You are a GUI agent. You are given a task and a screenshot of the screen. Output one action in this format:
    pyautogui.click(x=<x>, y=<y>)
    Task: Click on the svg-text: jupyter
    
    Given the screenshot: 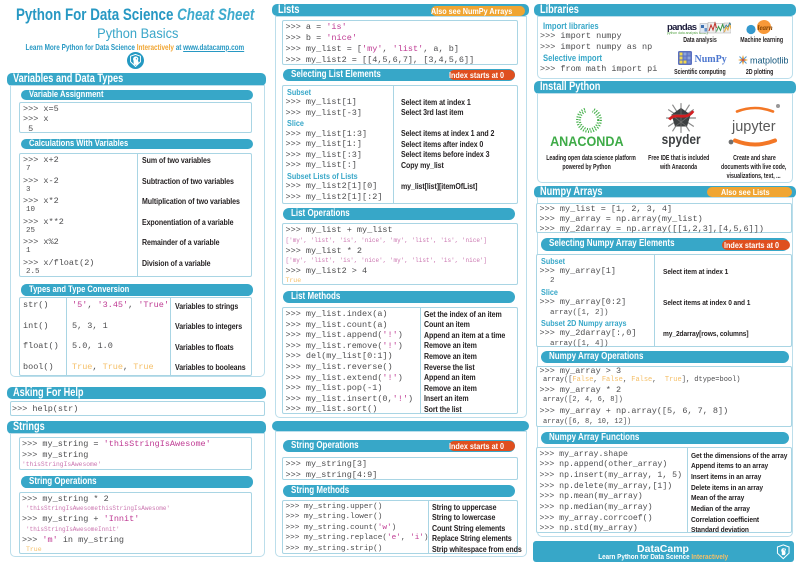 What is the action you would take?
    pyautogui.click(x=753, y=127)
    